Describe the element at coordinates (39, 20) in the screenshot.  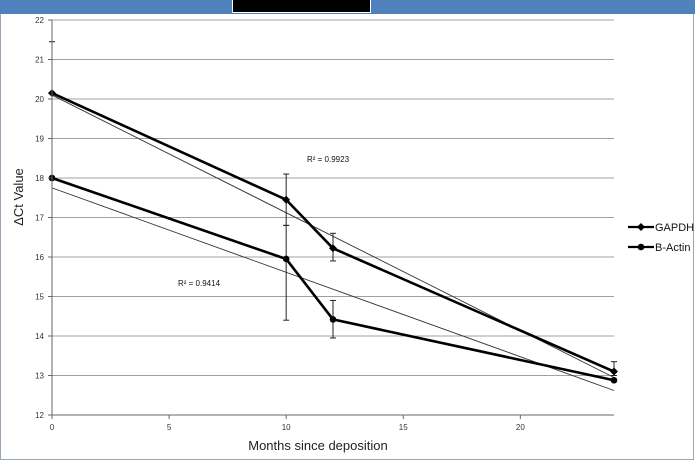
I see `y-tick-label: 22` at that location.